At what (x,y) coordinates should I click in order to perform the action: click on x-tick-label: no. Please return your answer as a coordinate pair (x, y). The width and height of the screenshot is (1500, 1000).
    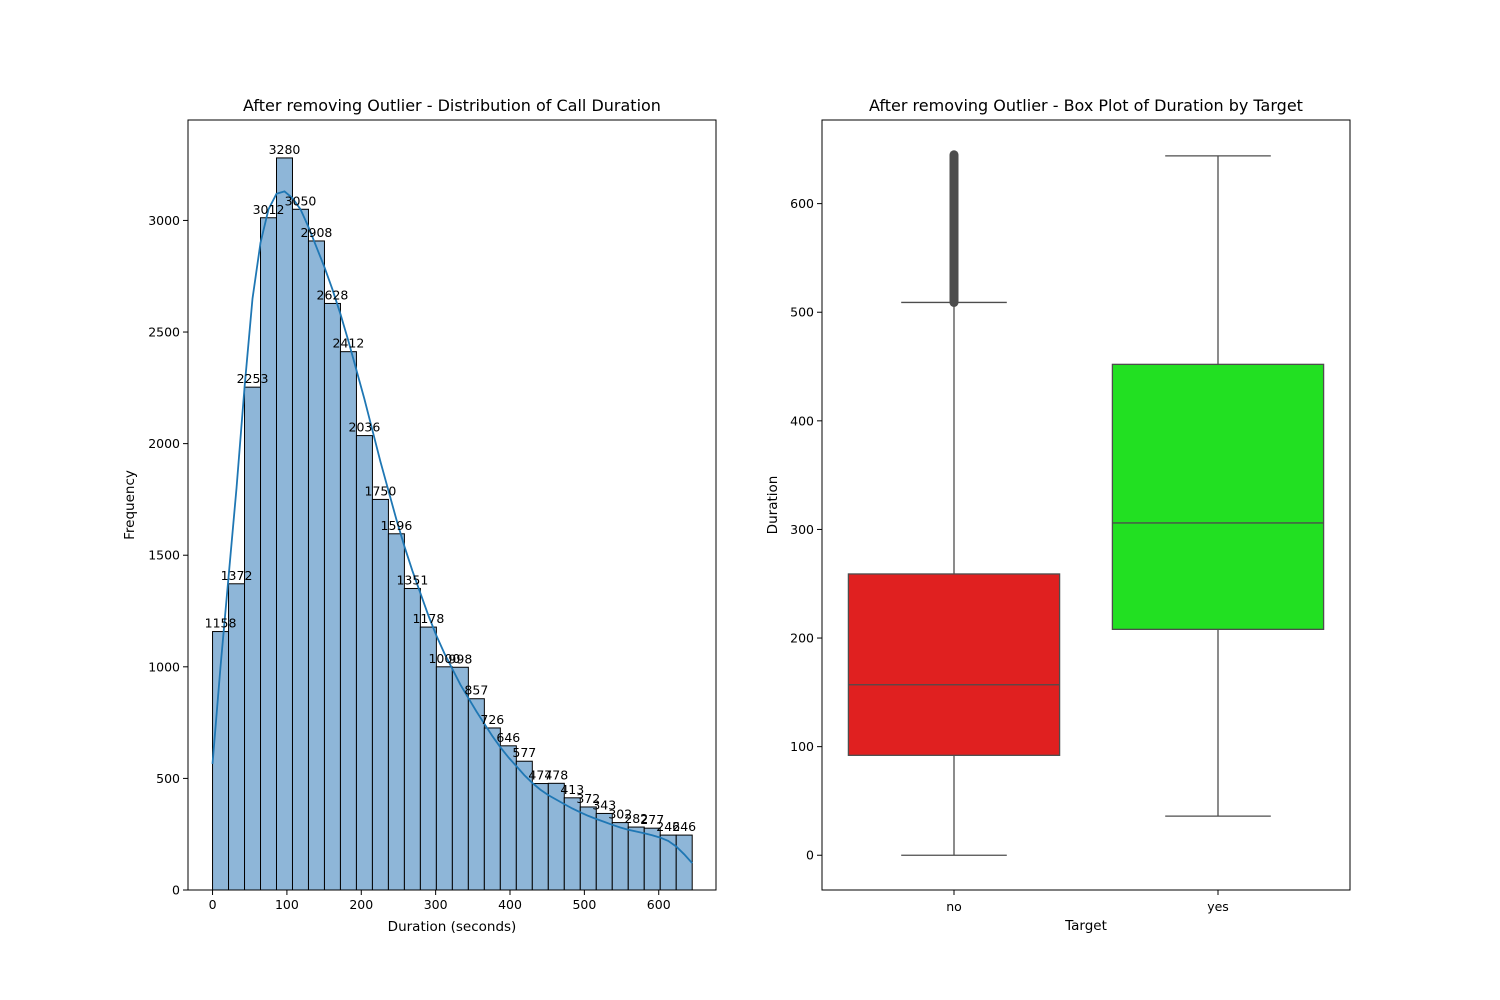
    Looking at the image, I should click on (954, 906).